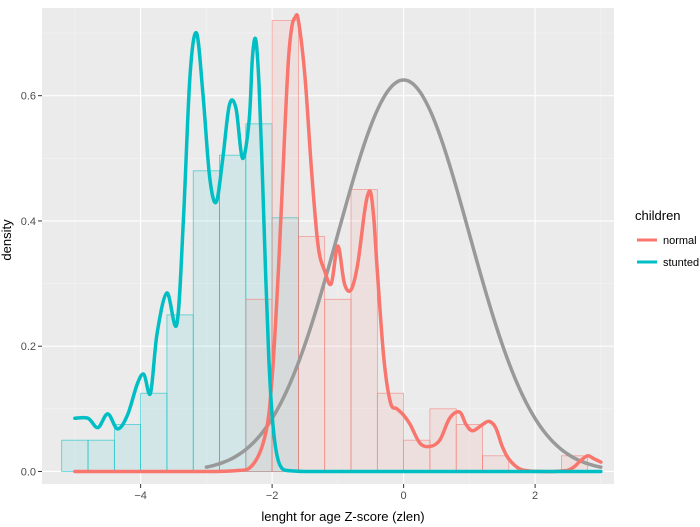 Image resolution: width=700 pixels, height=527 pixels. I want to click on x-tick-label: 2, so click(535, 496).